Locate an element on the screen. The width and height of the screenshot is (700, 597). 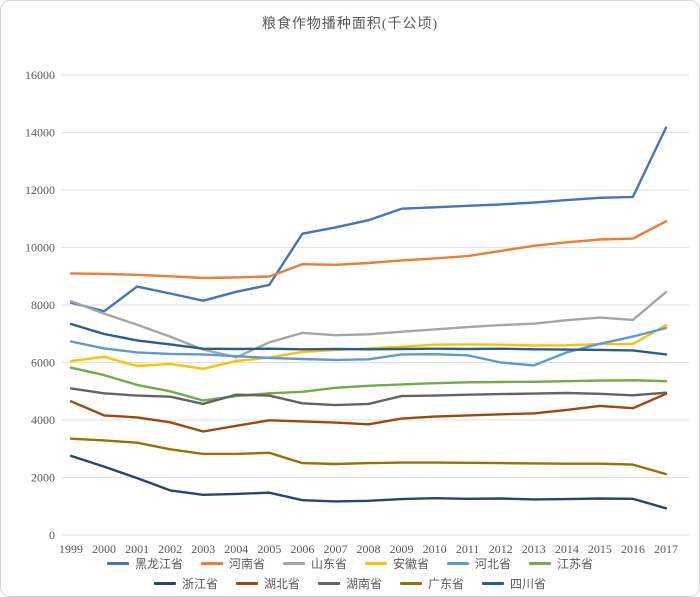
x-axis-tick-label: 2005 is located at coordinates (269, 548).